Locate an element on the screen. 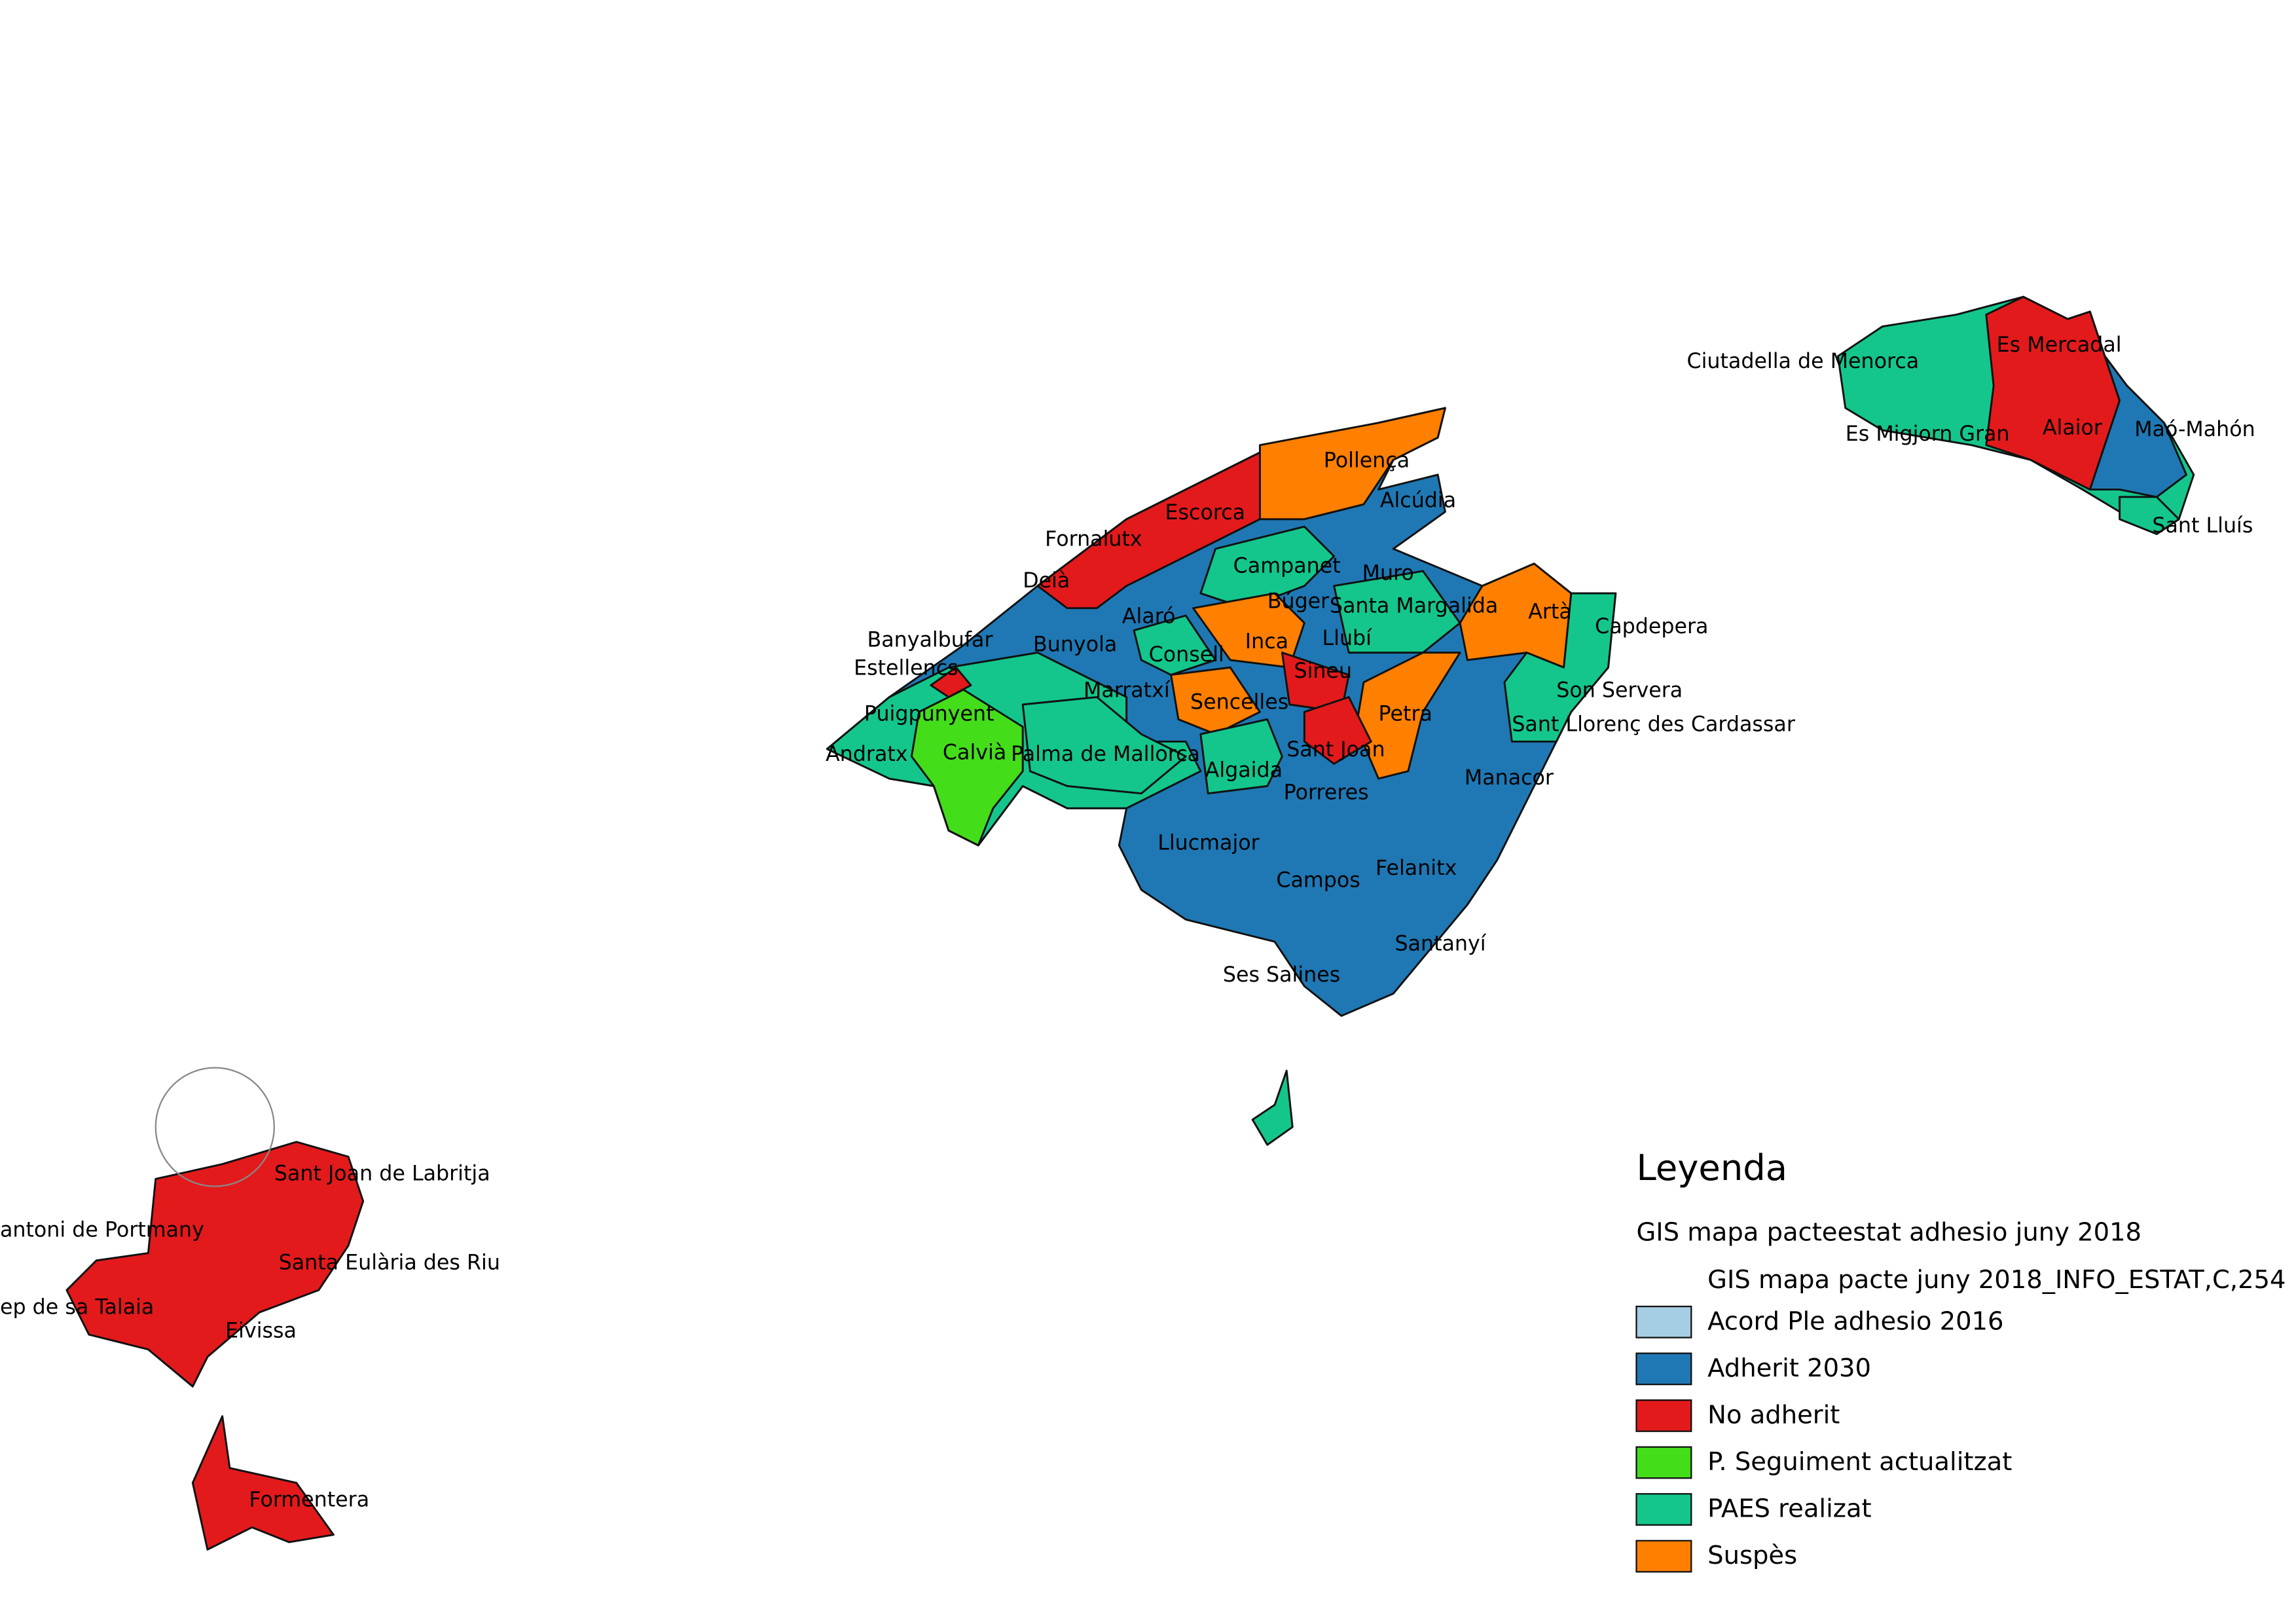  municipality-label: Sant Lluís is located at coordinates (2202, 526).